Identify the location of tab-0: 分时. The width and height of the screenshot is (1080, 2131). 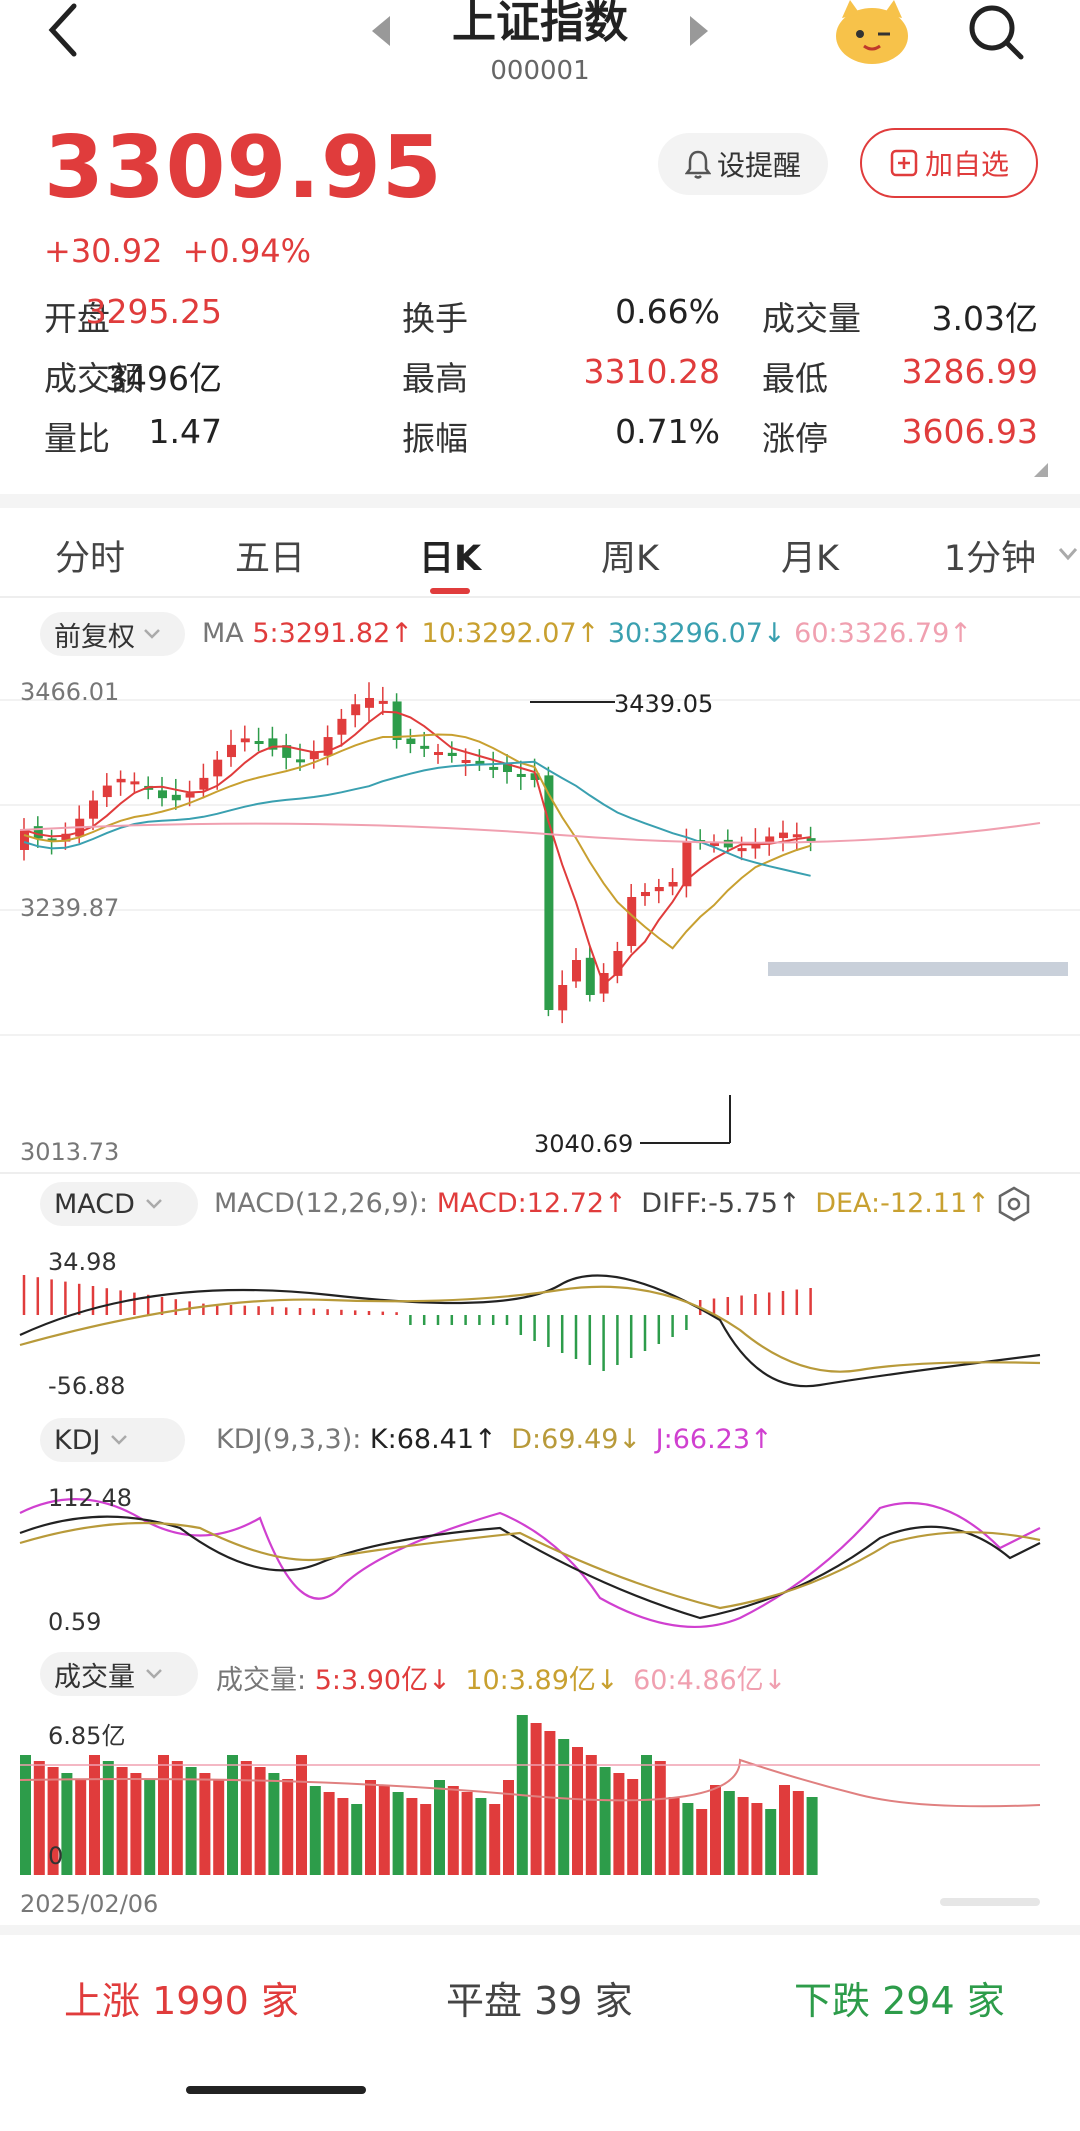
(89, 559).